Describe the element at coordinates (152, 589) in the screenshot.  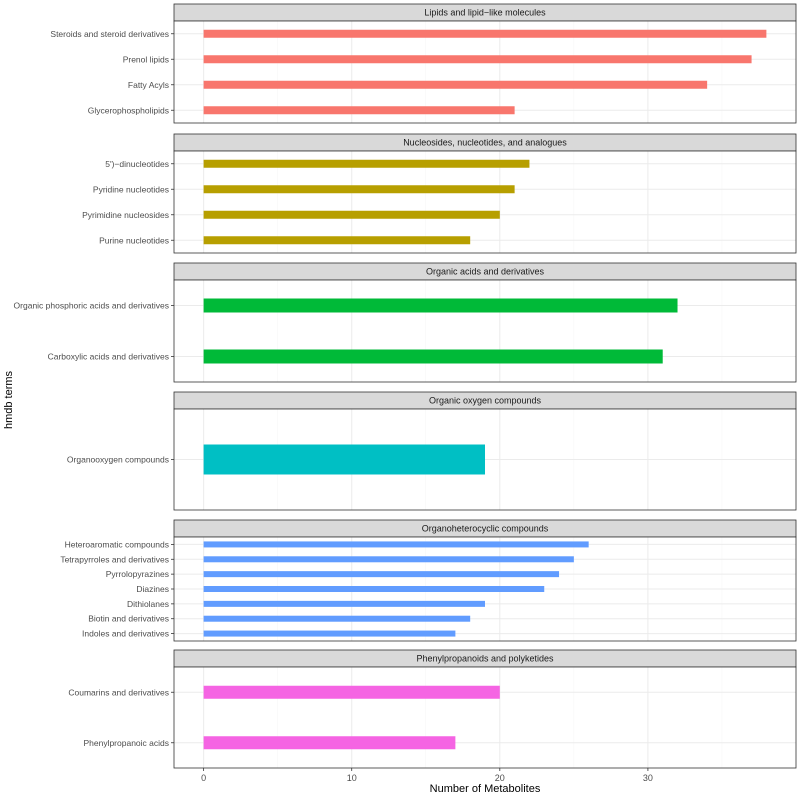
I see `y-tick-label: Diazines` at that location.